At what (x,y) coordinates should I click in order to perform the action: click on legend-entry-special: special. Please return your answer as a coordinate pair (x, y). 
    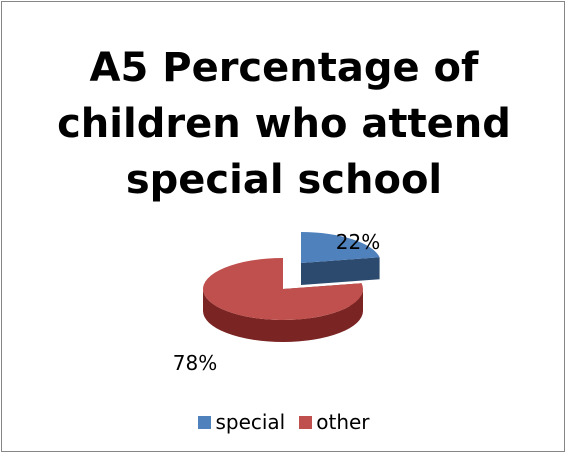
    Looking at the image, I should click on (241, 422).